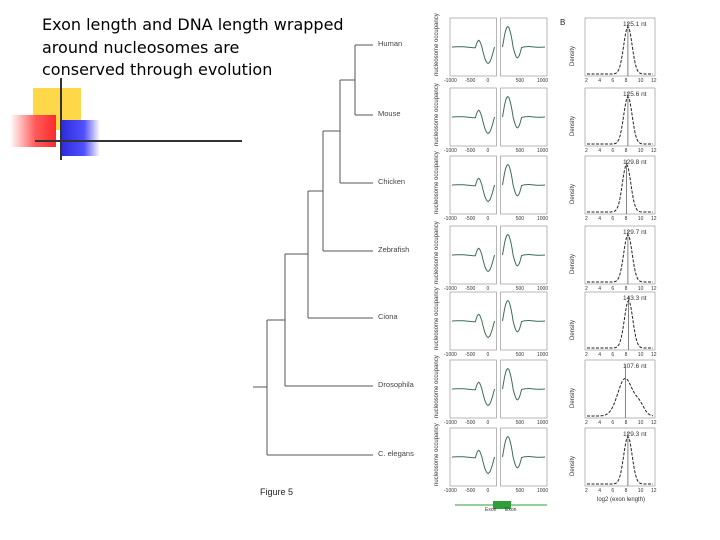  What do you see at coordinates (389, 113) in the screenshot?
I see `species-label: Mouse` at bounding box center [389, 113].